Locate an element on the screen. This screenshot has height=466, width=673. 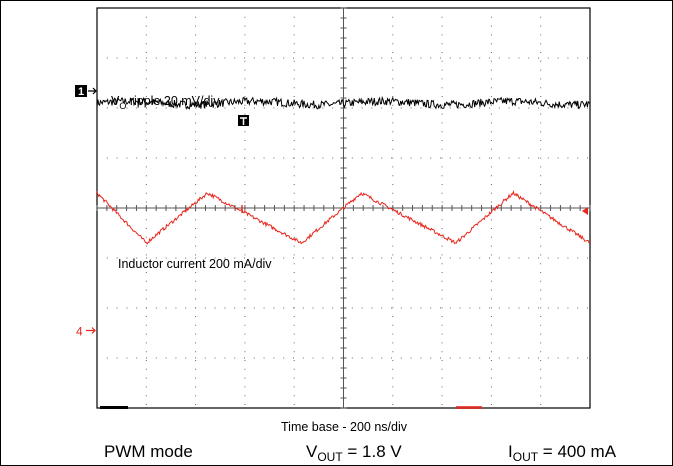
channel-4-label: Inductor current 200 mA/div is located at coordinates (195, 264).